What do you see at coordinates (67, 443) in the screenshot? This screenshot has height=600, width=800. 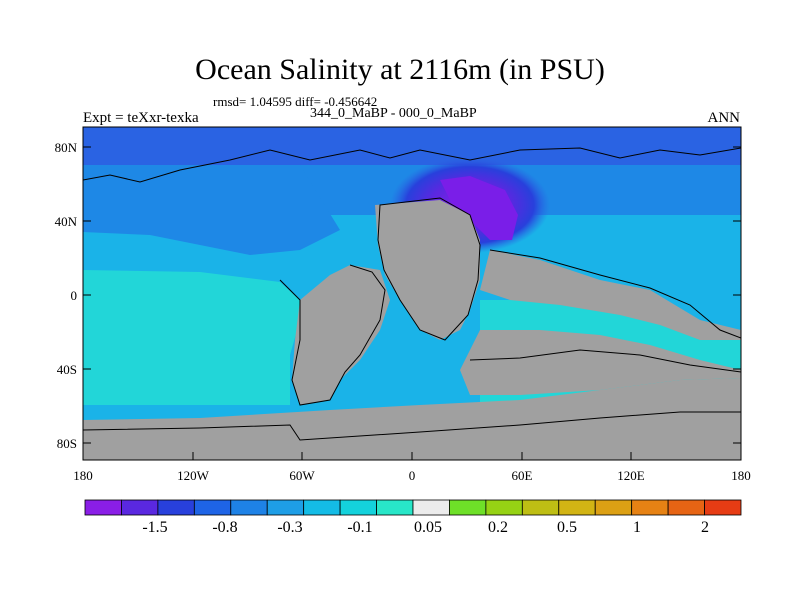 I see `y-label-80s: 80S` at bounding box center [67, 443].